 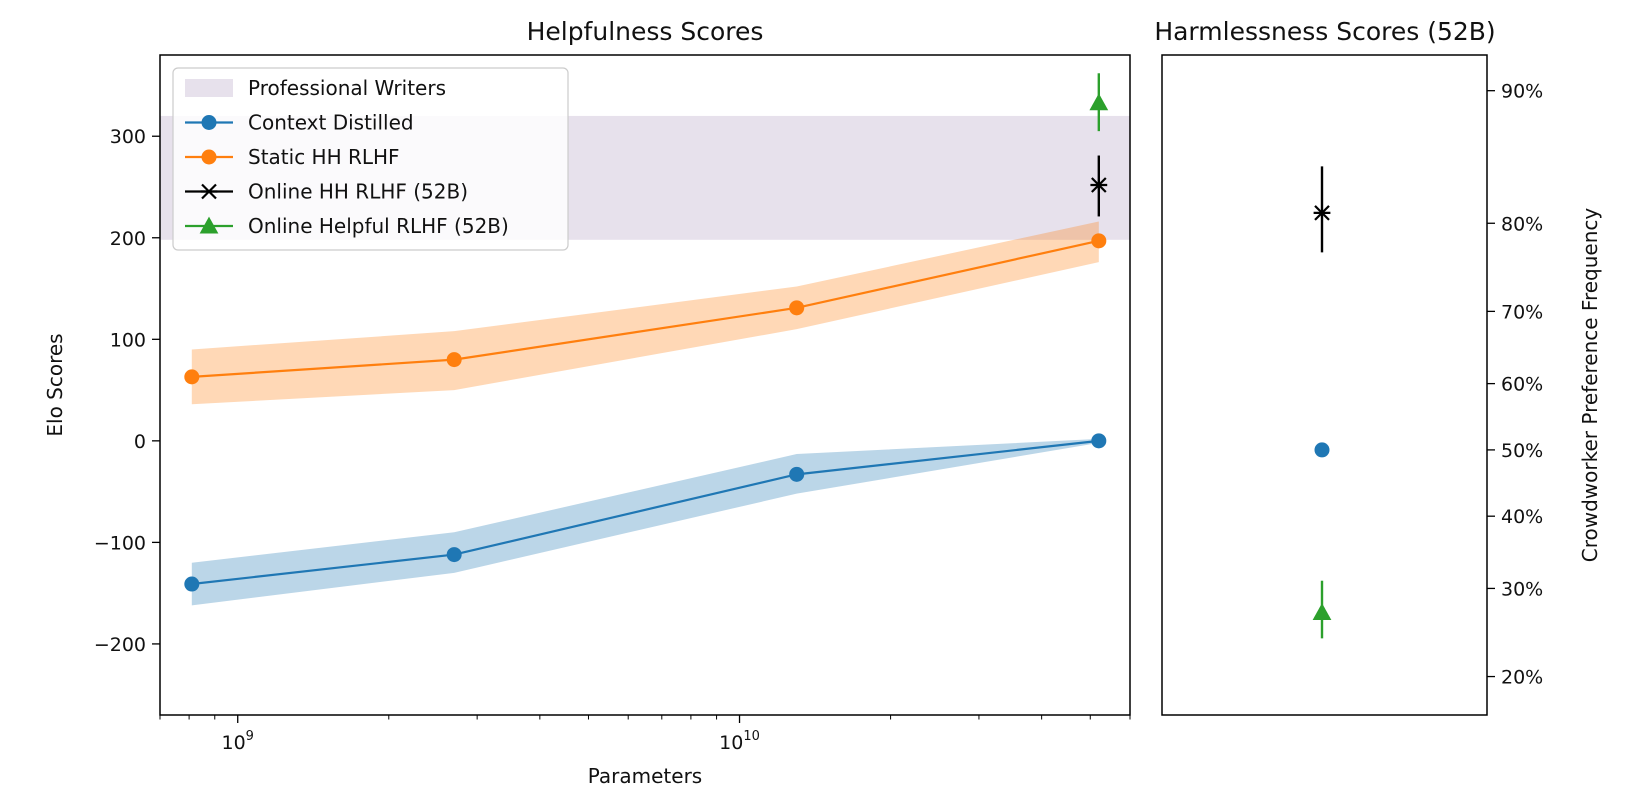 I want to click on x-tick-label: 109, so click(x=237, y=741).